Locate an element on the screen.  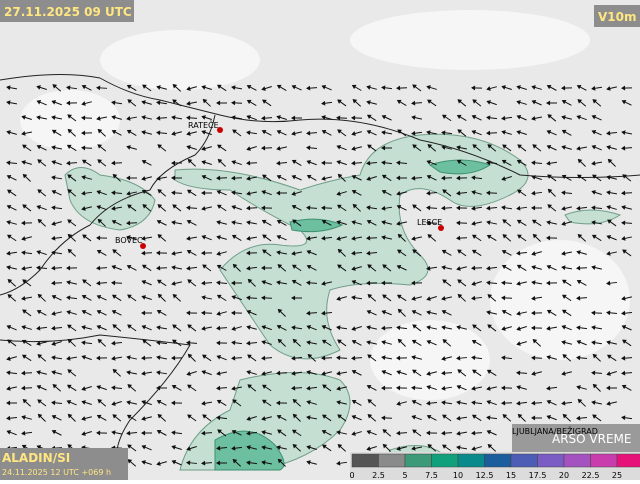
legend-label: 25 is located at coordinates (617, 475).